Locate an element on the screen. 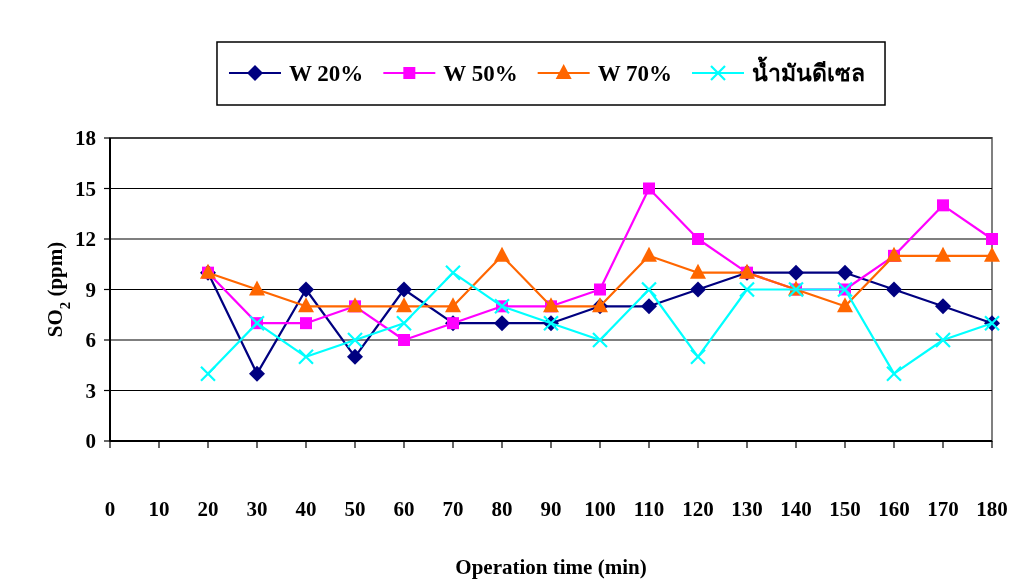  x-tick-label: 140 is located at coordinates (796, 509).